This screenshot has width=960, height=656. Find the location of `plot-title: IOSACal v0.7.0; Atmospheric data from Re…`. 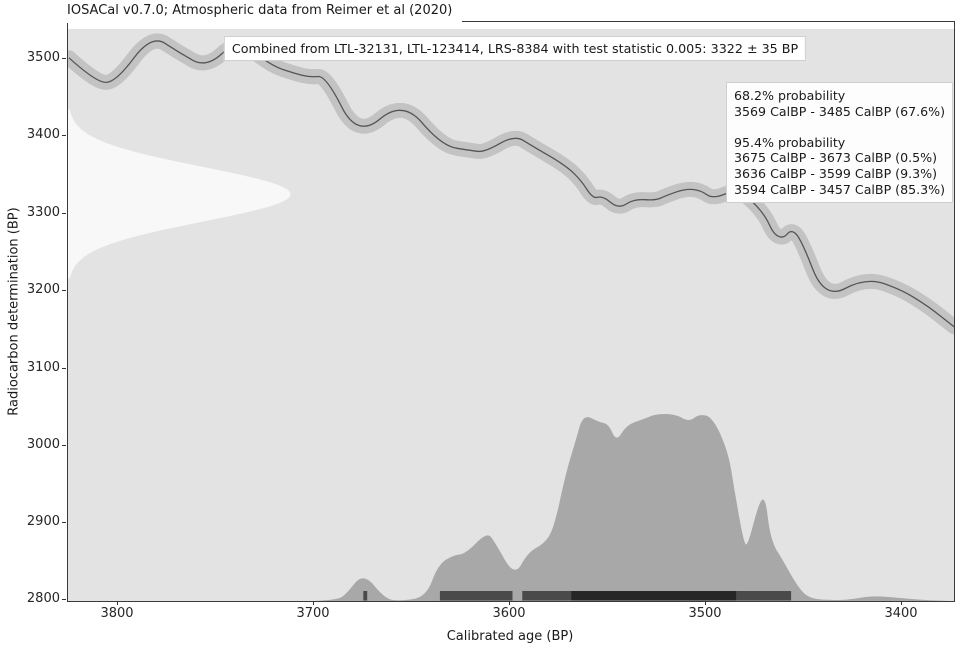

plot-title: IOSACal v0.7.0; Atmospheric data from Re… is located at coordinates (265, 13).